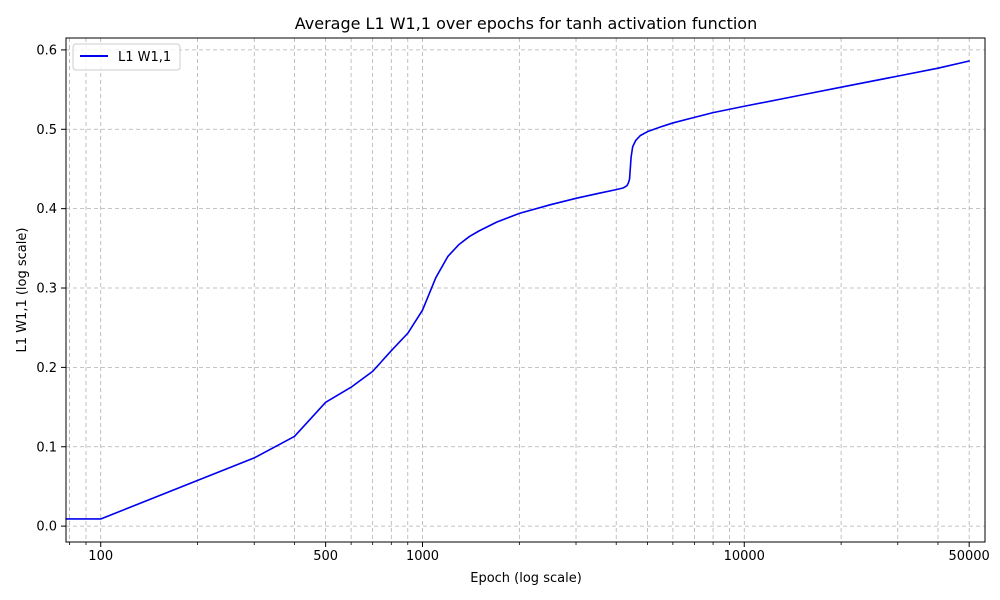  What do you see at coordinates (46, 130) in the screenshot?
I see `y-tick-label: 0.5` at bounding box center [46, 130].